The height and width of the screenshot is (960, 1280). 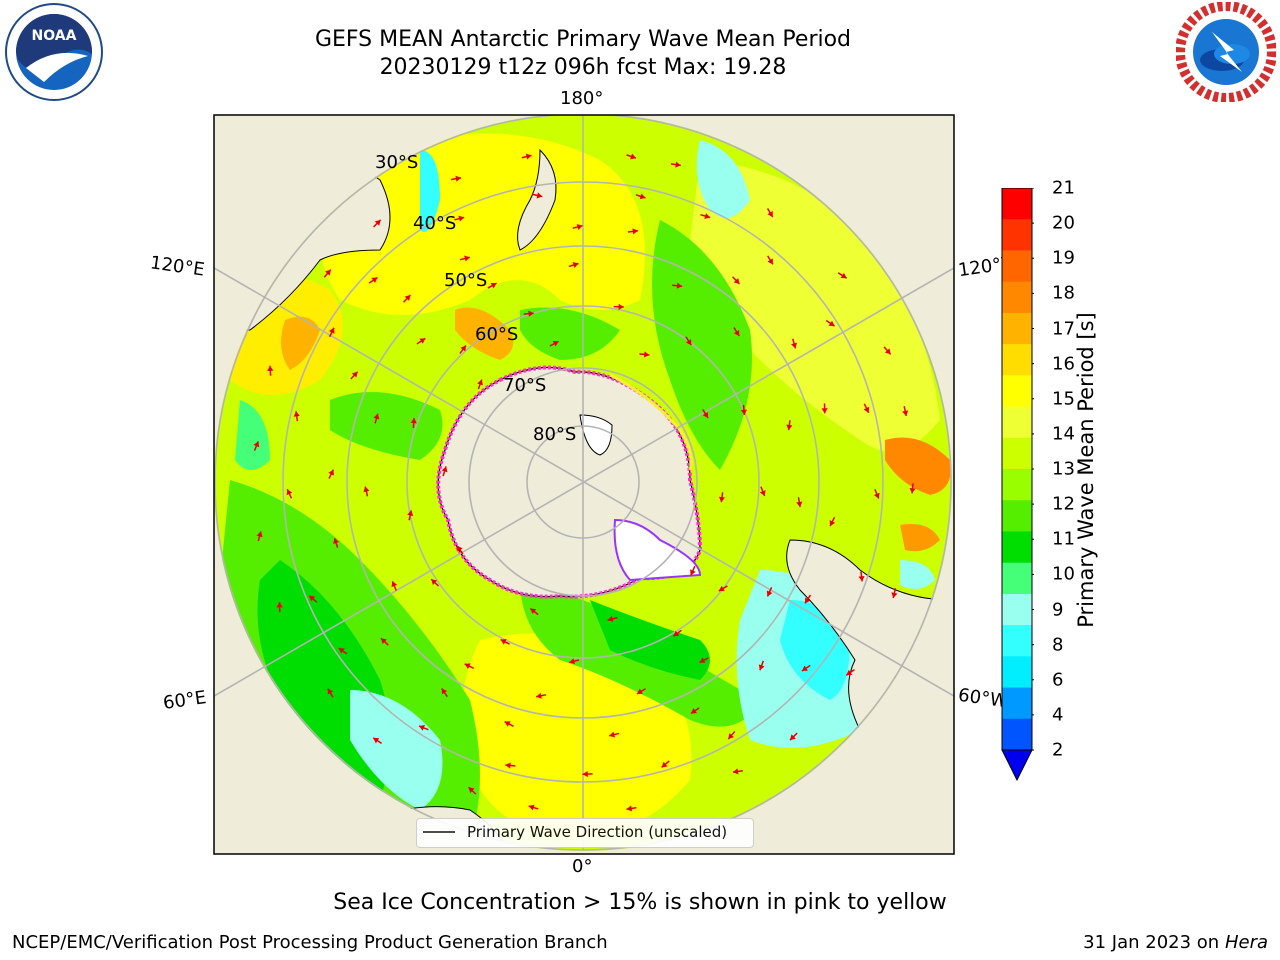 What do you see at coordinates (1063, 539) in the screenshot?
I see `colorbar-tick-label: 11` at bounding box center [1063, 539].